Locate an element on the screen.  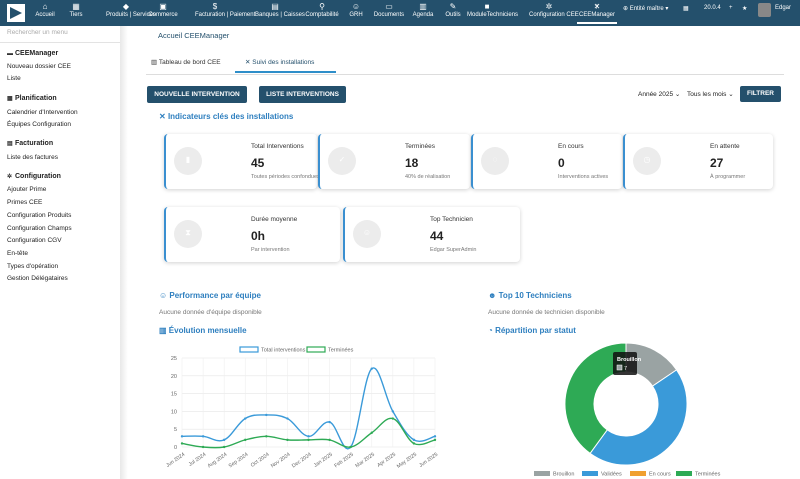
sidebar-section-planification: ▦ Planification is located at coordinates (32, 98).